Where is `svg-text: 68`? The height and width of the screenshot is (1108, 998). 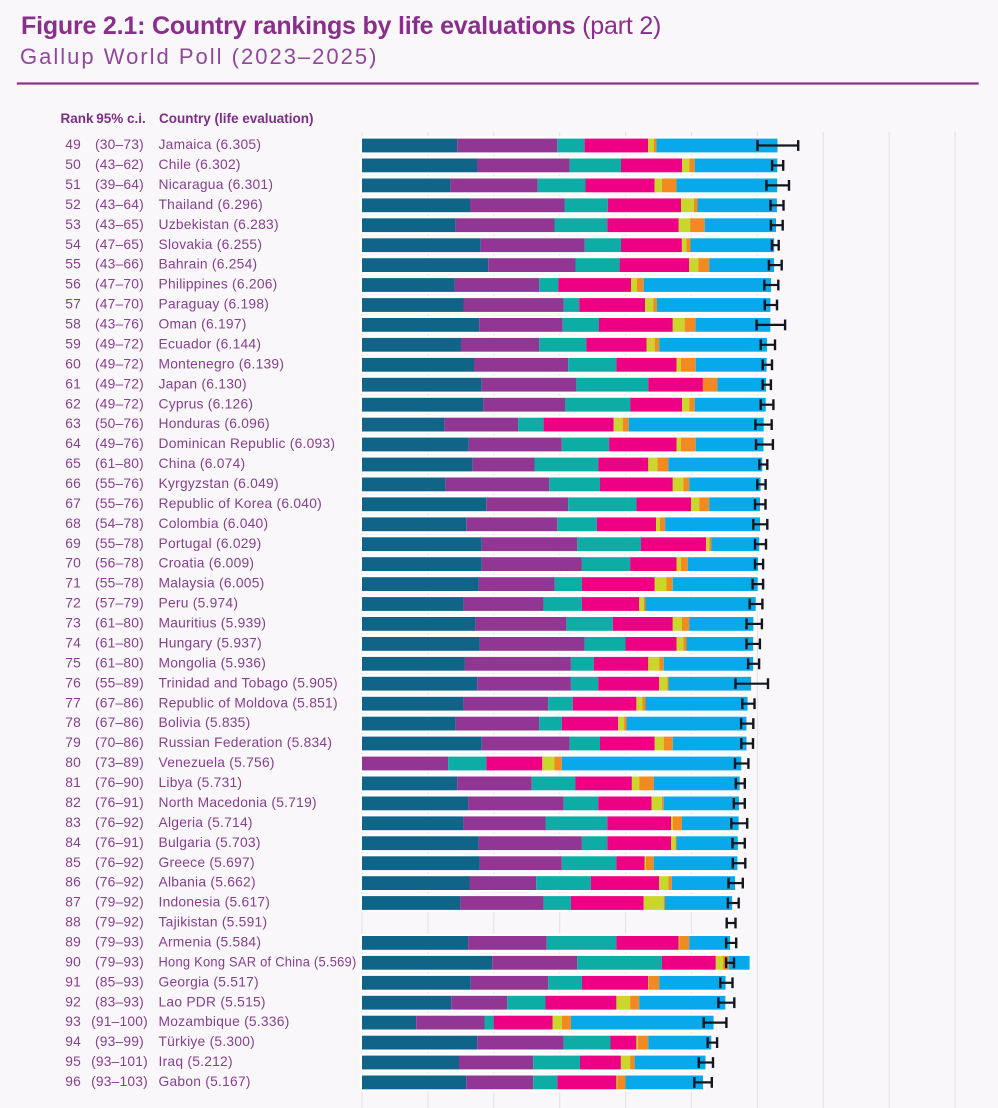 svg-text: 68 is located at coordinates (73, 523).